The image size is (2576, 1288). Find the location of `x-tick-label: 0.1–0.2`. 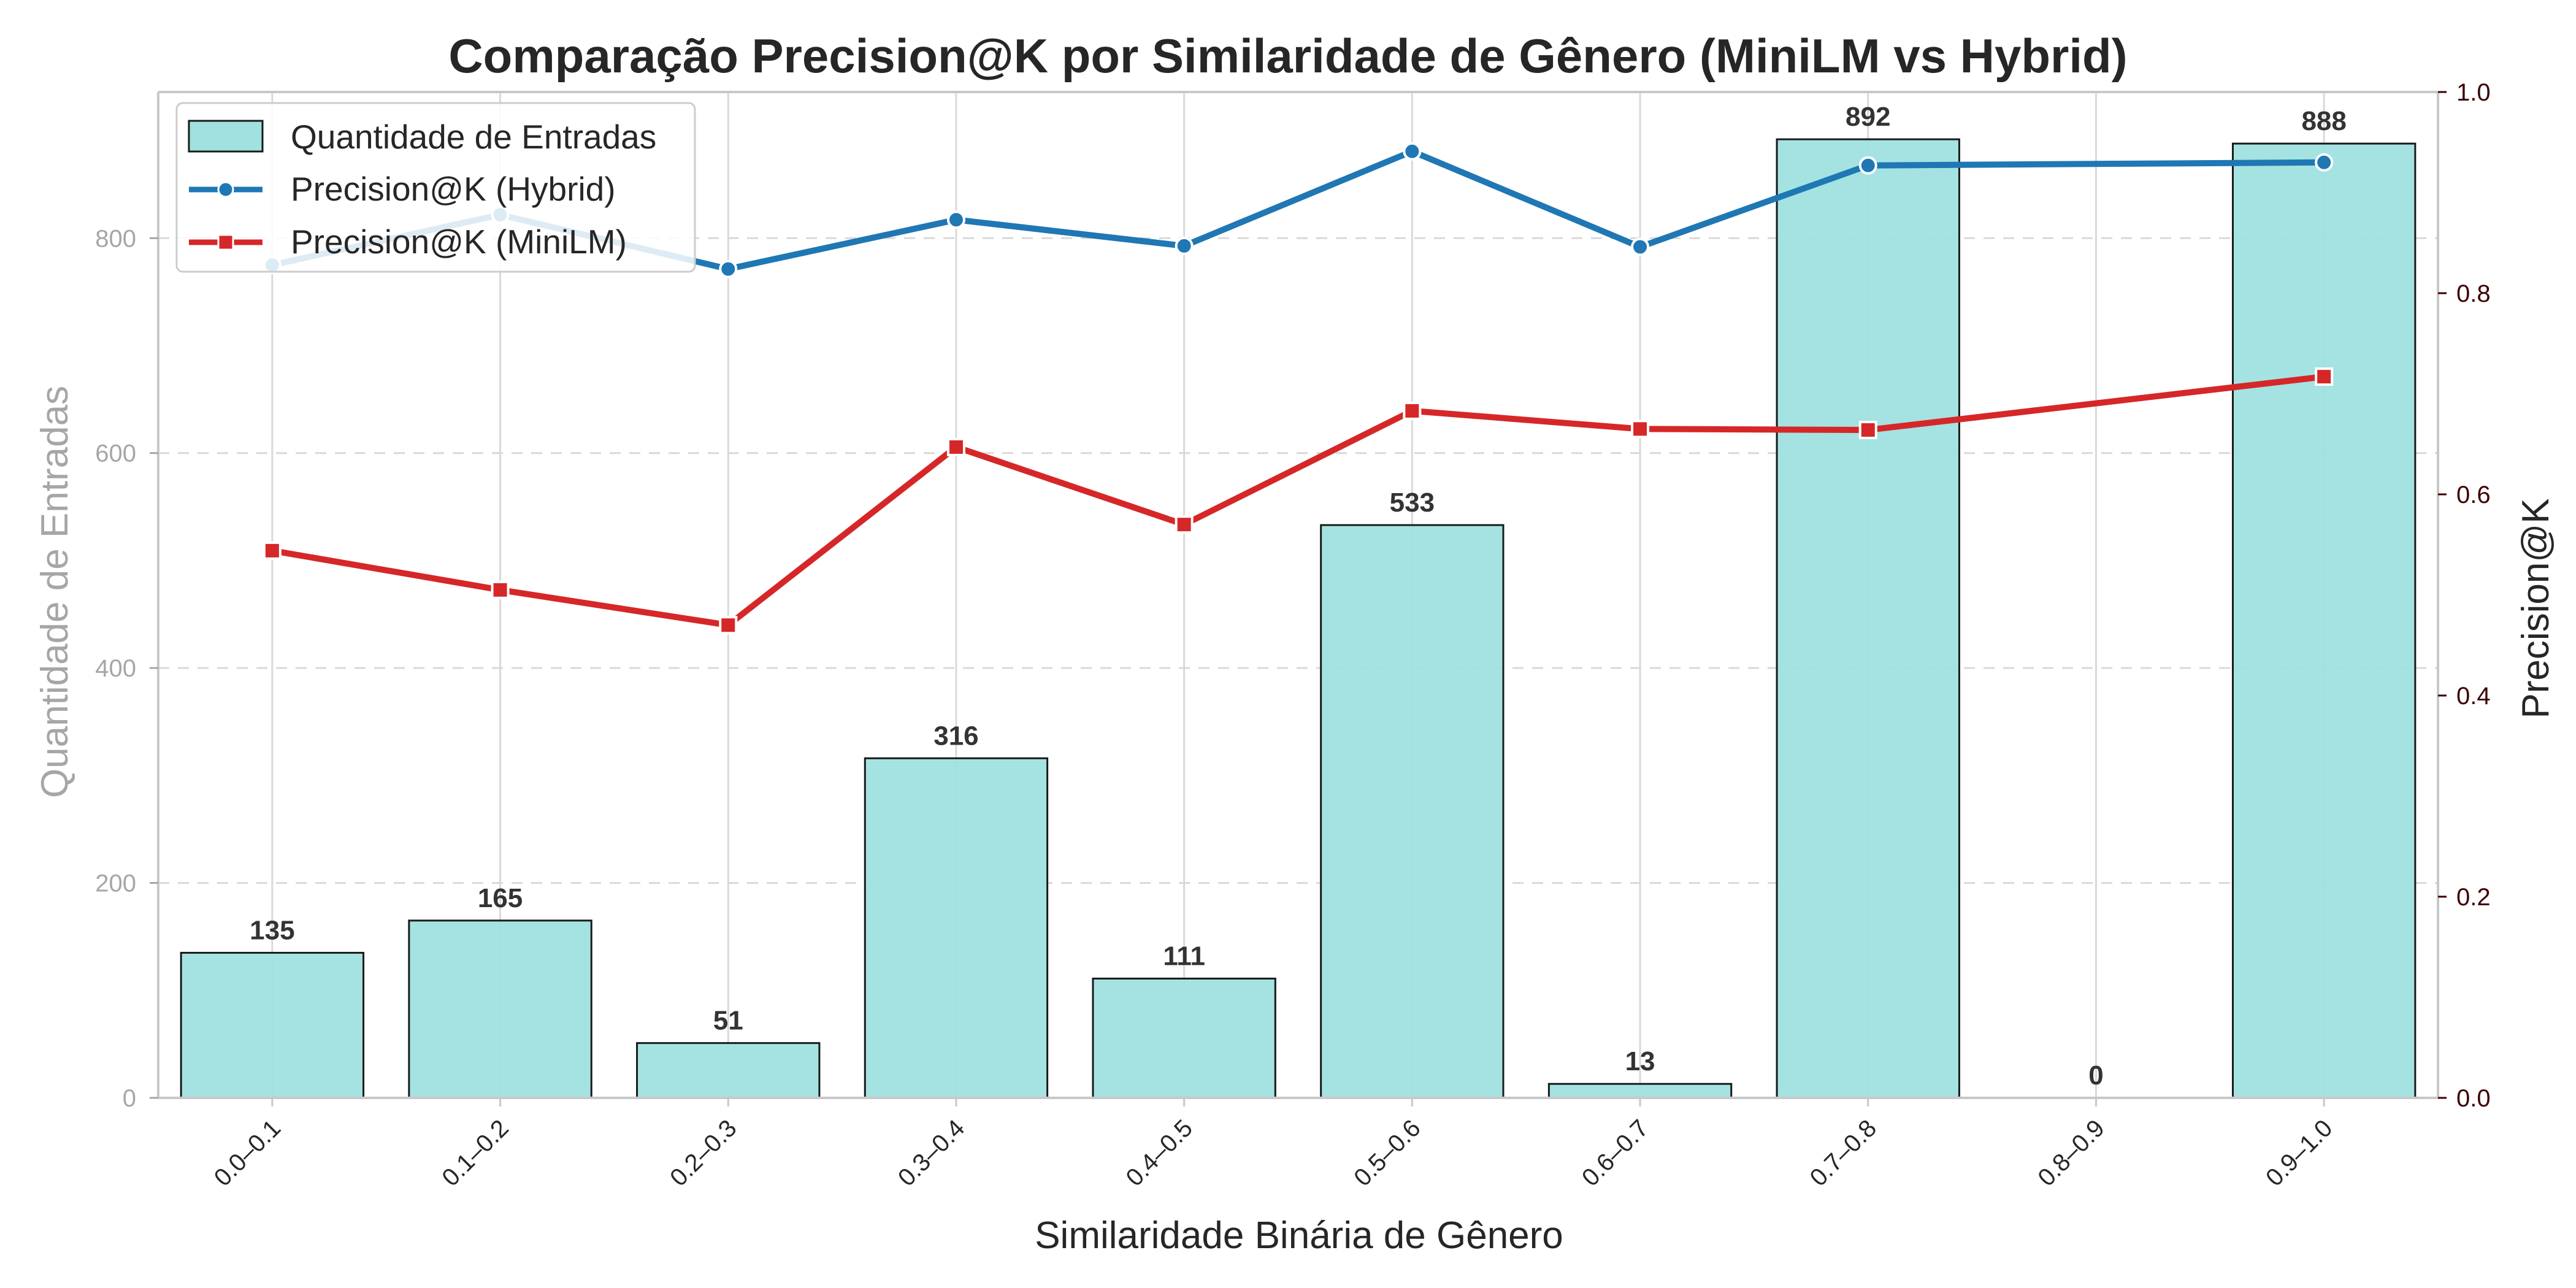

x-tick-label: 0.1–0.2 is located at coordinates (475, 1152).